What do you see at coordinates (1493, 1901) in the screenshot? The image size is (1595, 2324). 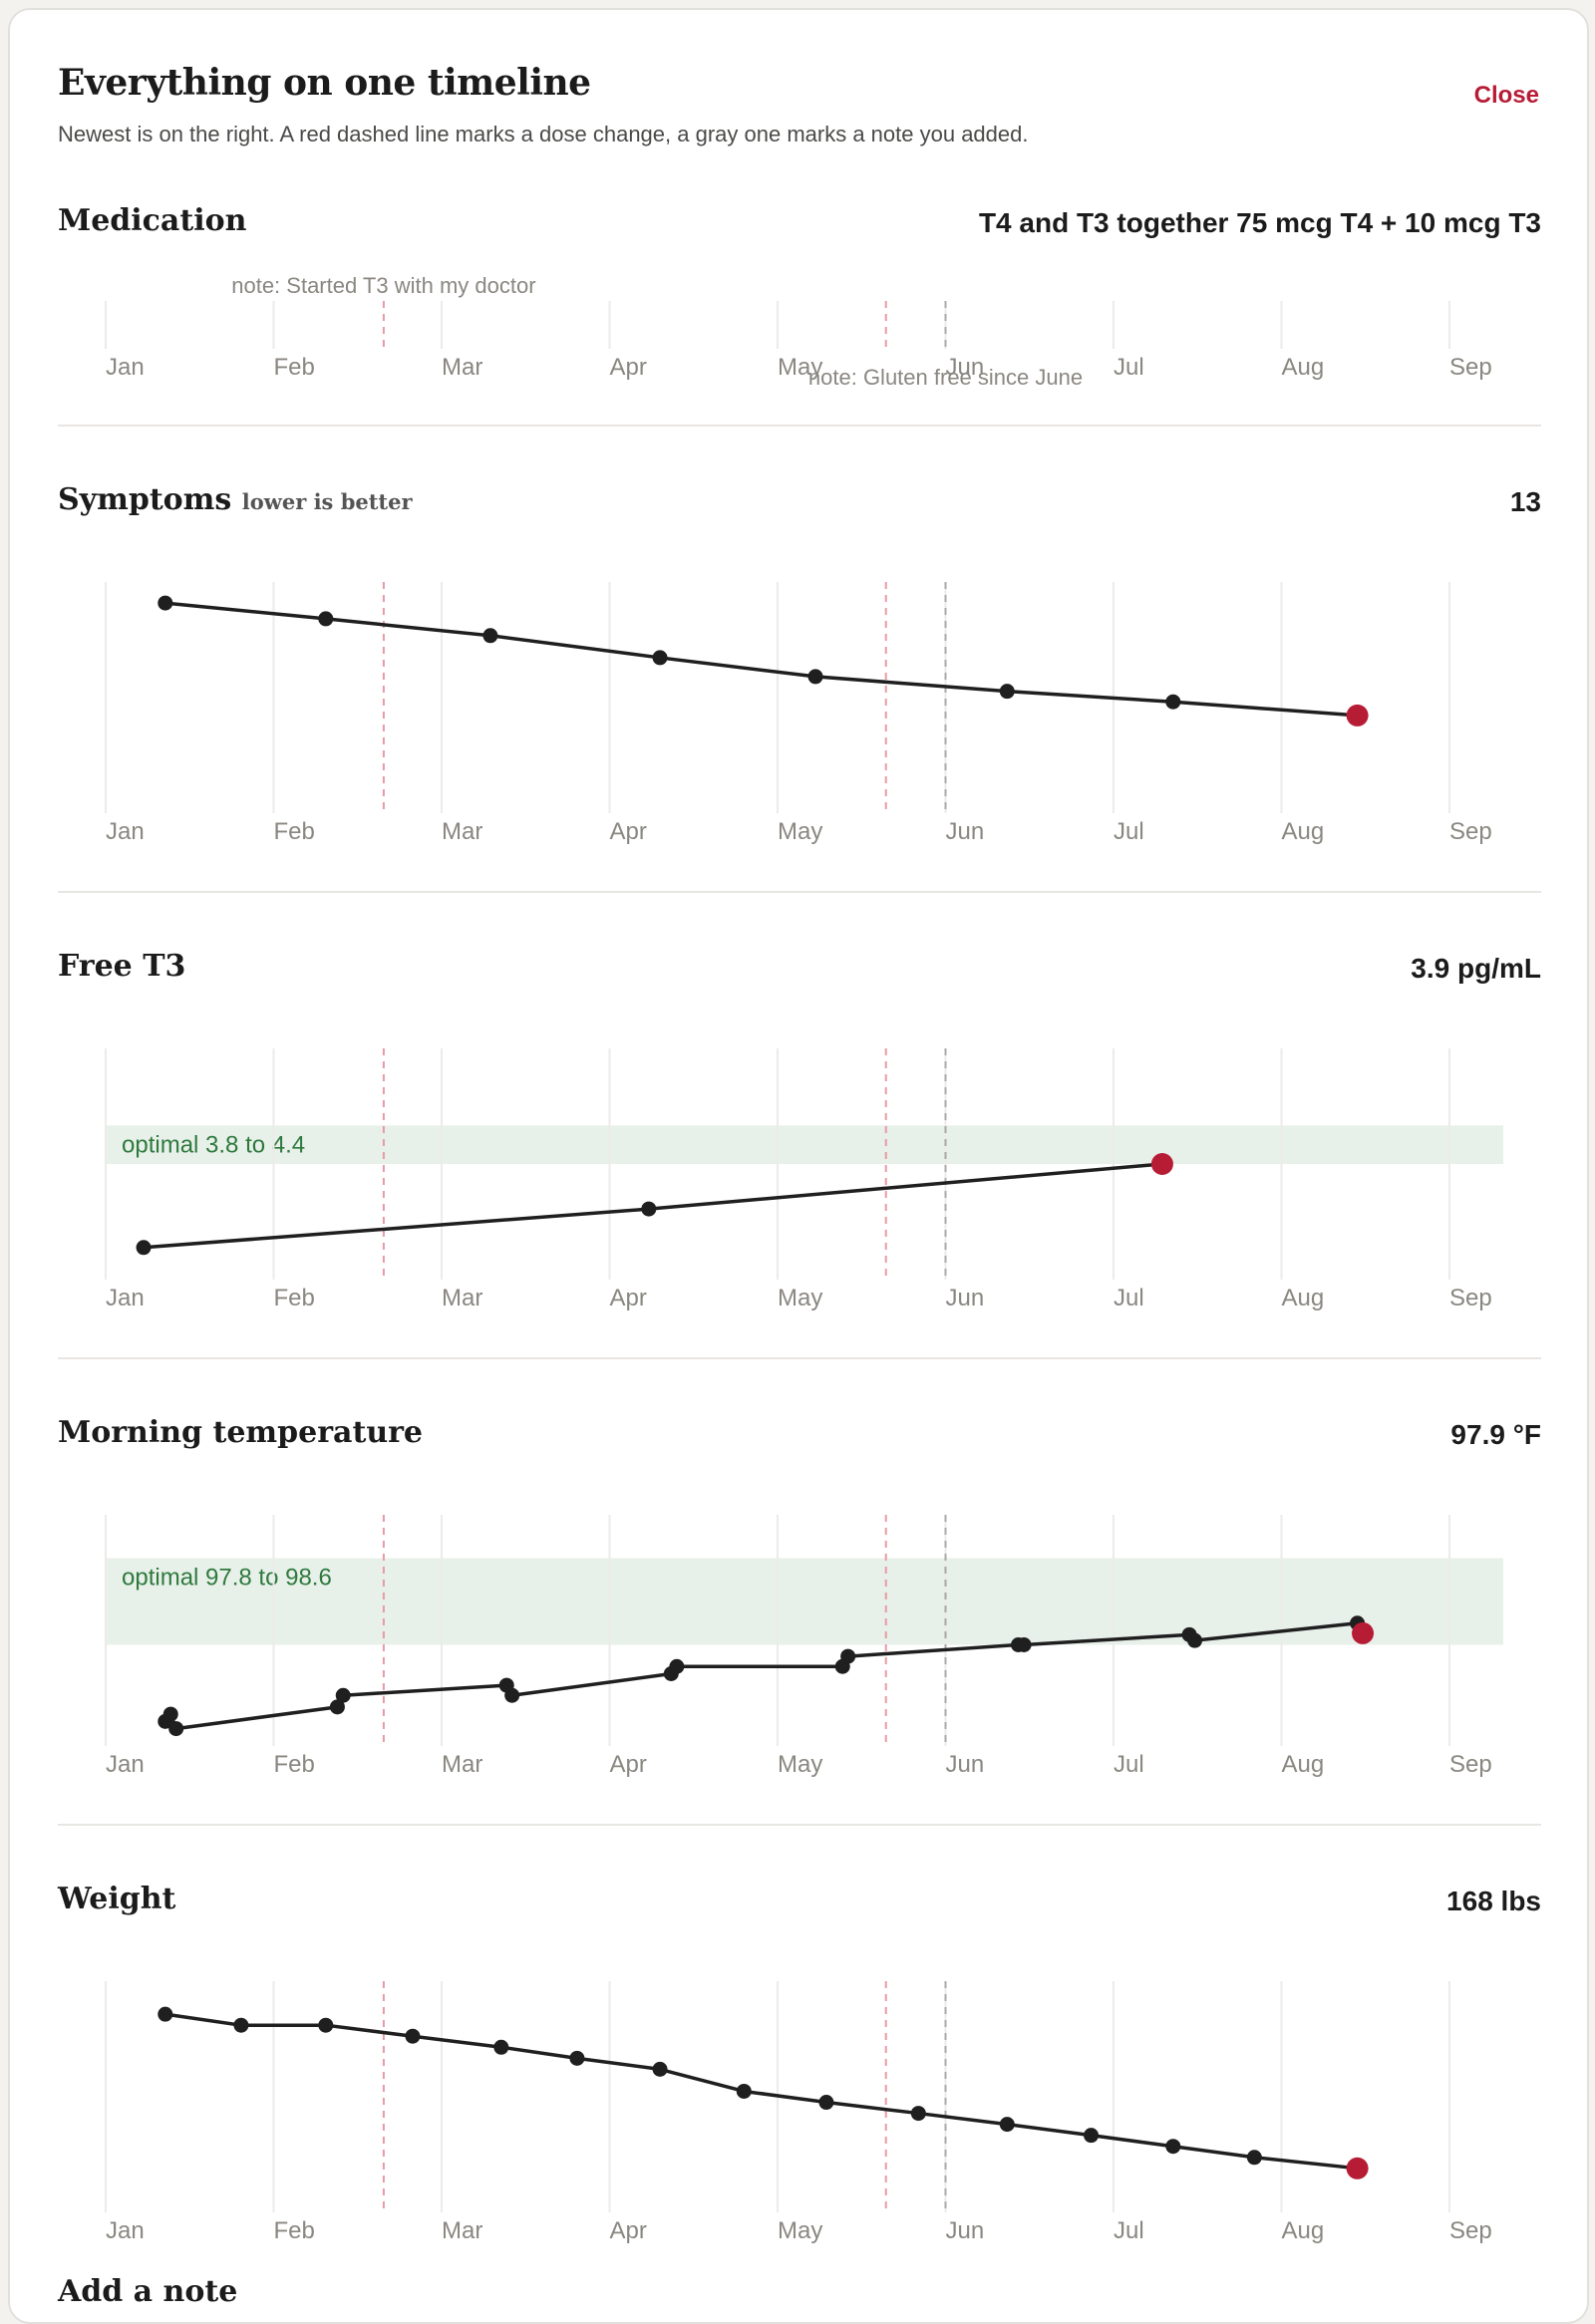 I see `weight-value: 168 lbs` at bounding box center [1493, 1901].